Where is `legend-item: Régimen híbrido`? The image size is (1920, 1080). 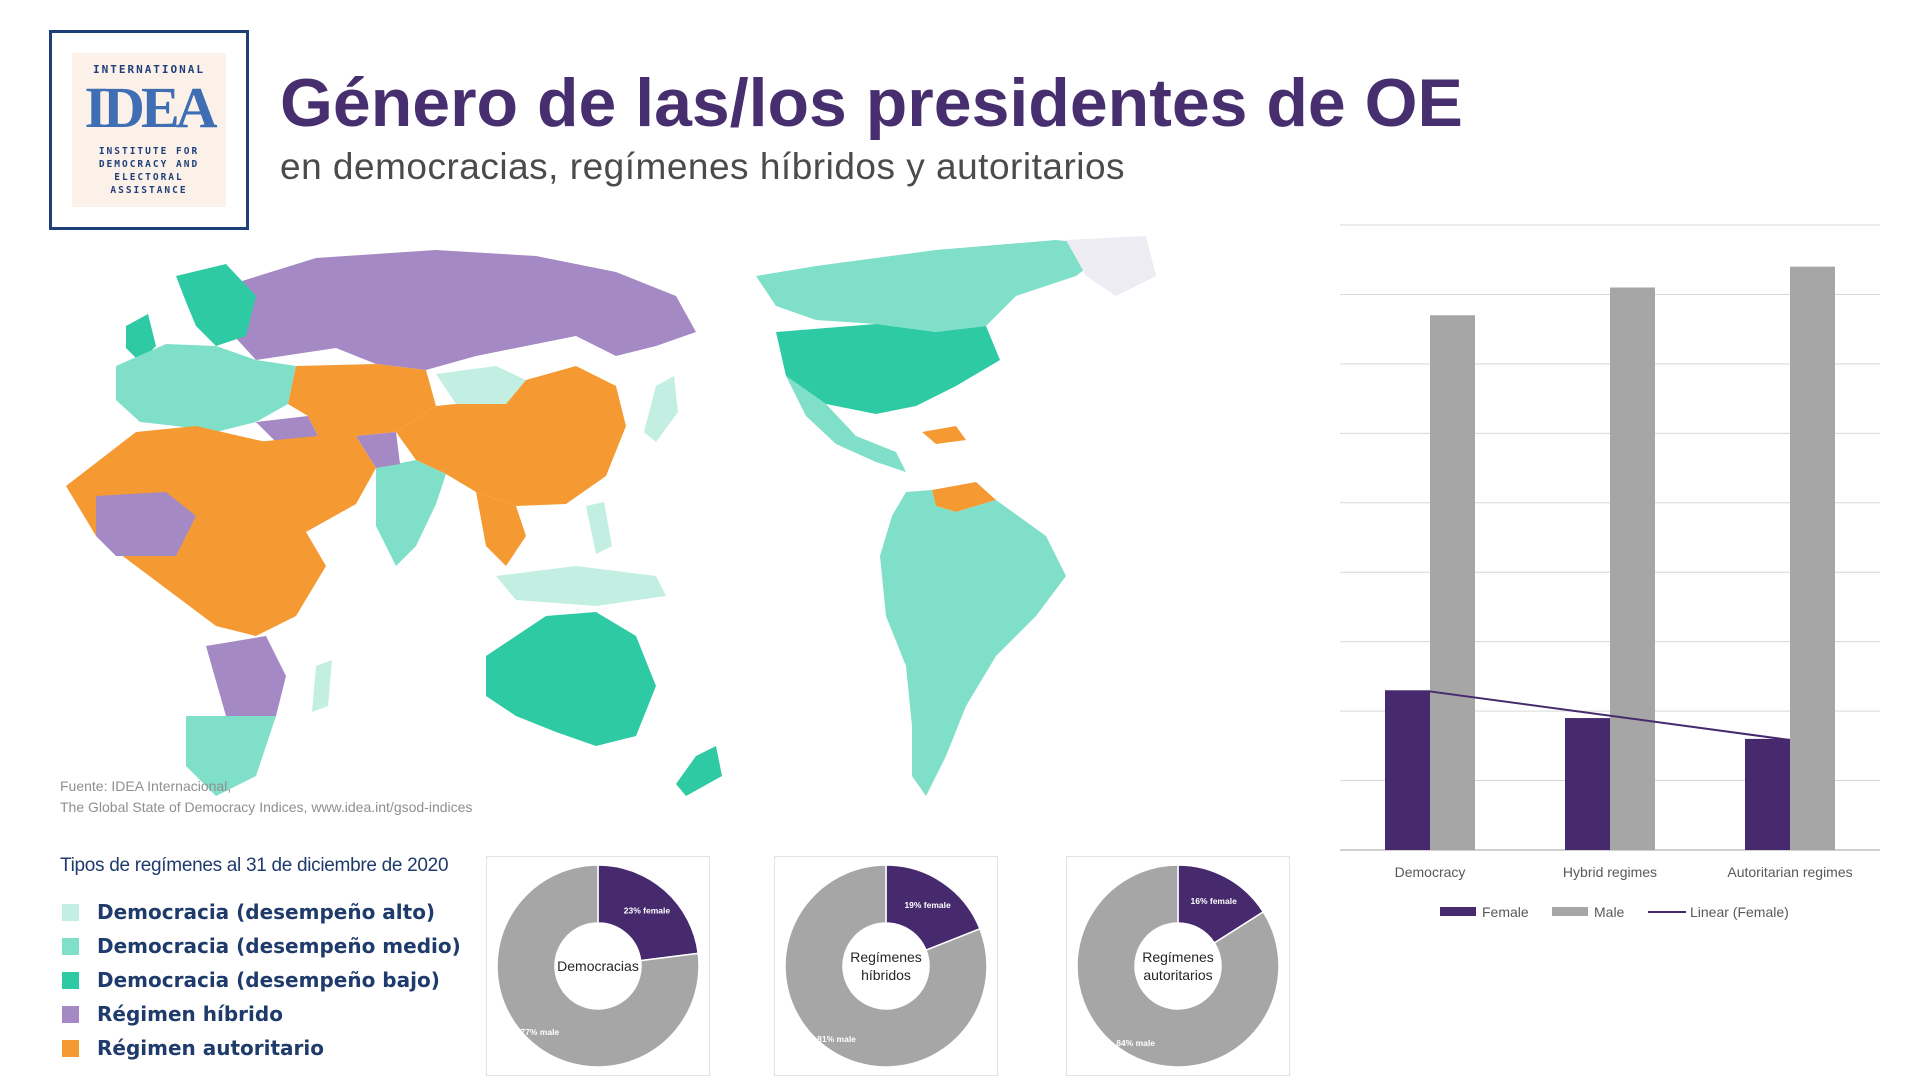 legend-item: Régimen híbrido is located at coordinates (261, 1014).